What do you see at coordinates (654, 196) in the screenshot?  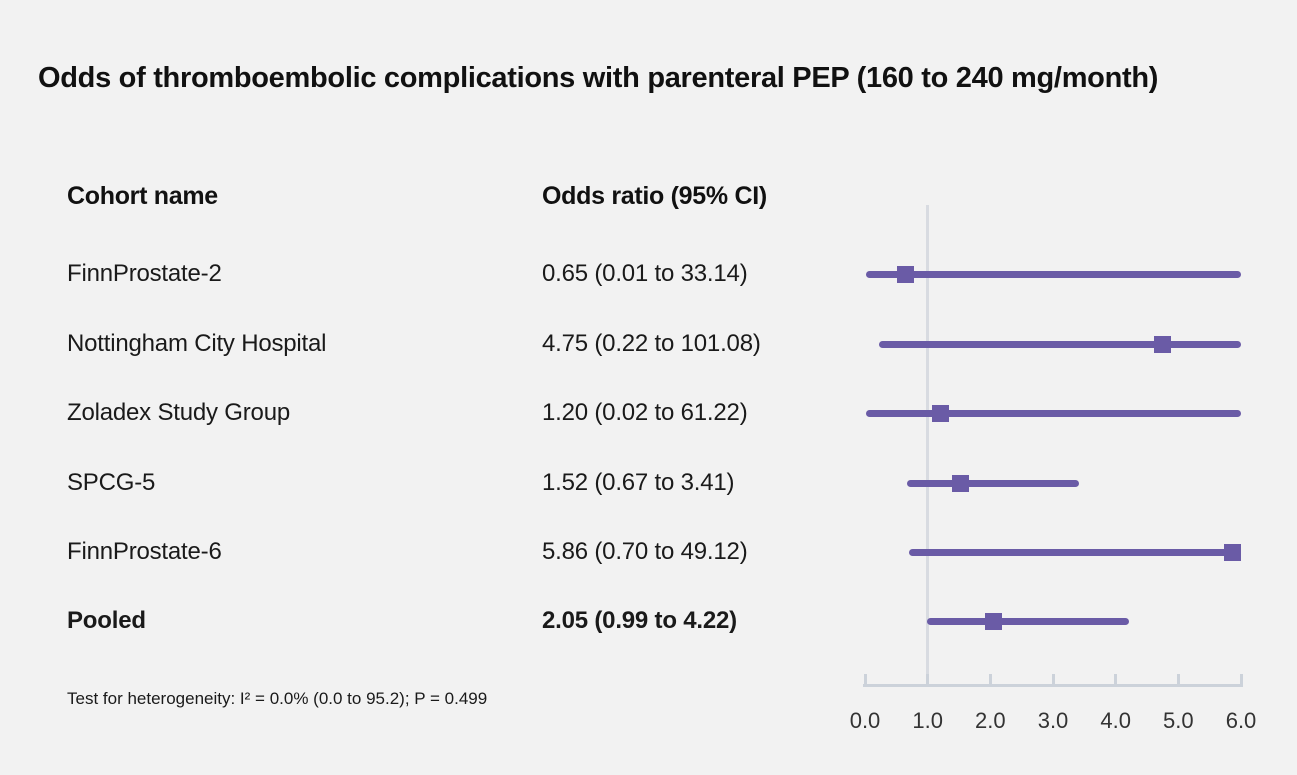 I see `column-header-odds-ratio: Odds ratio (95% CI)` at bounding box center [654, 196].